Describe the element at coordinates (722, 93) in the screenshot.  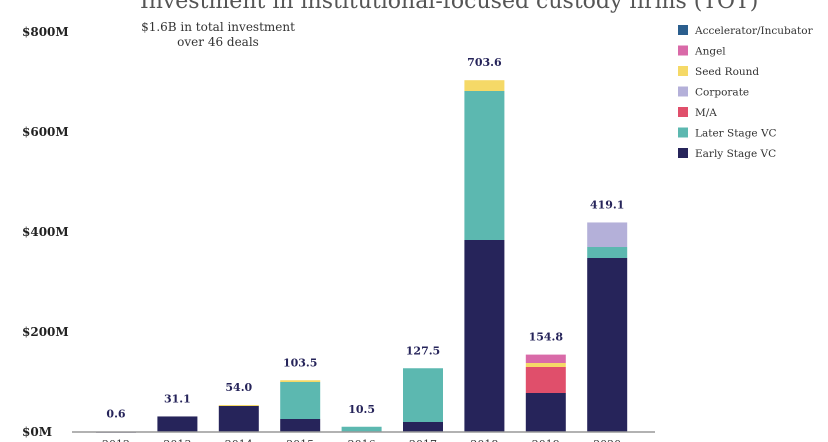
I see `legend-item: Corporate` at that location.